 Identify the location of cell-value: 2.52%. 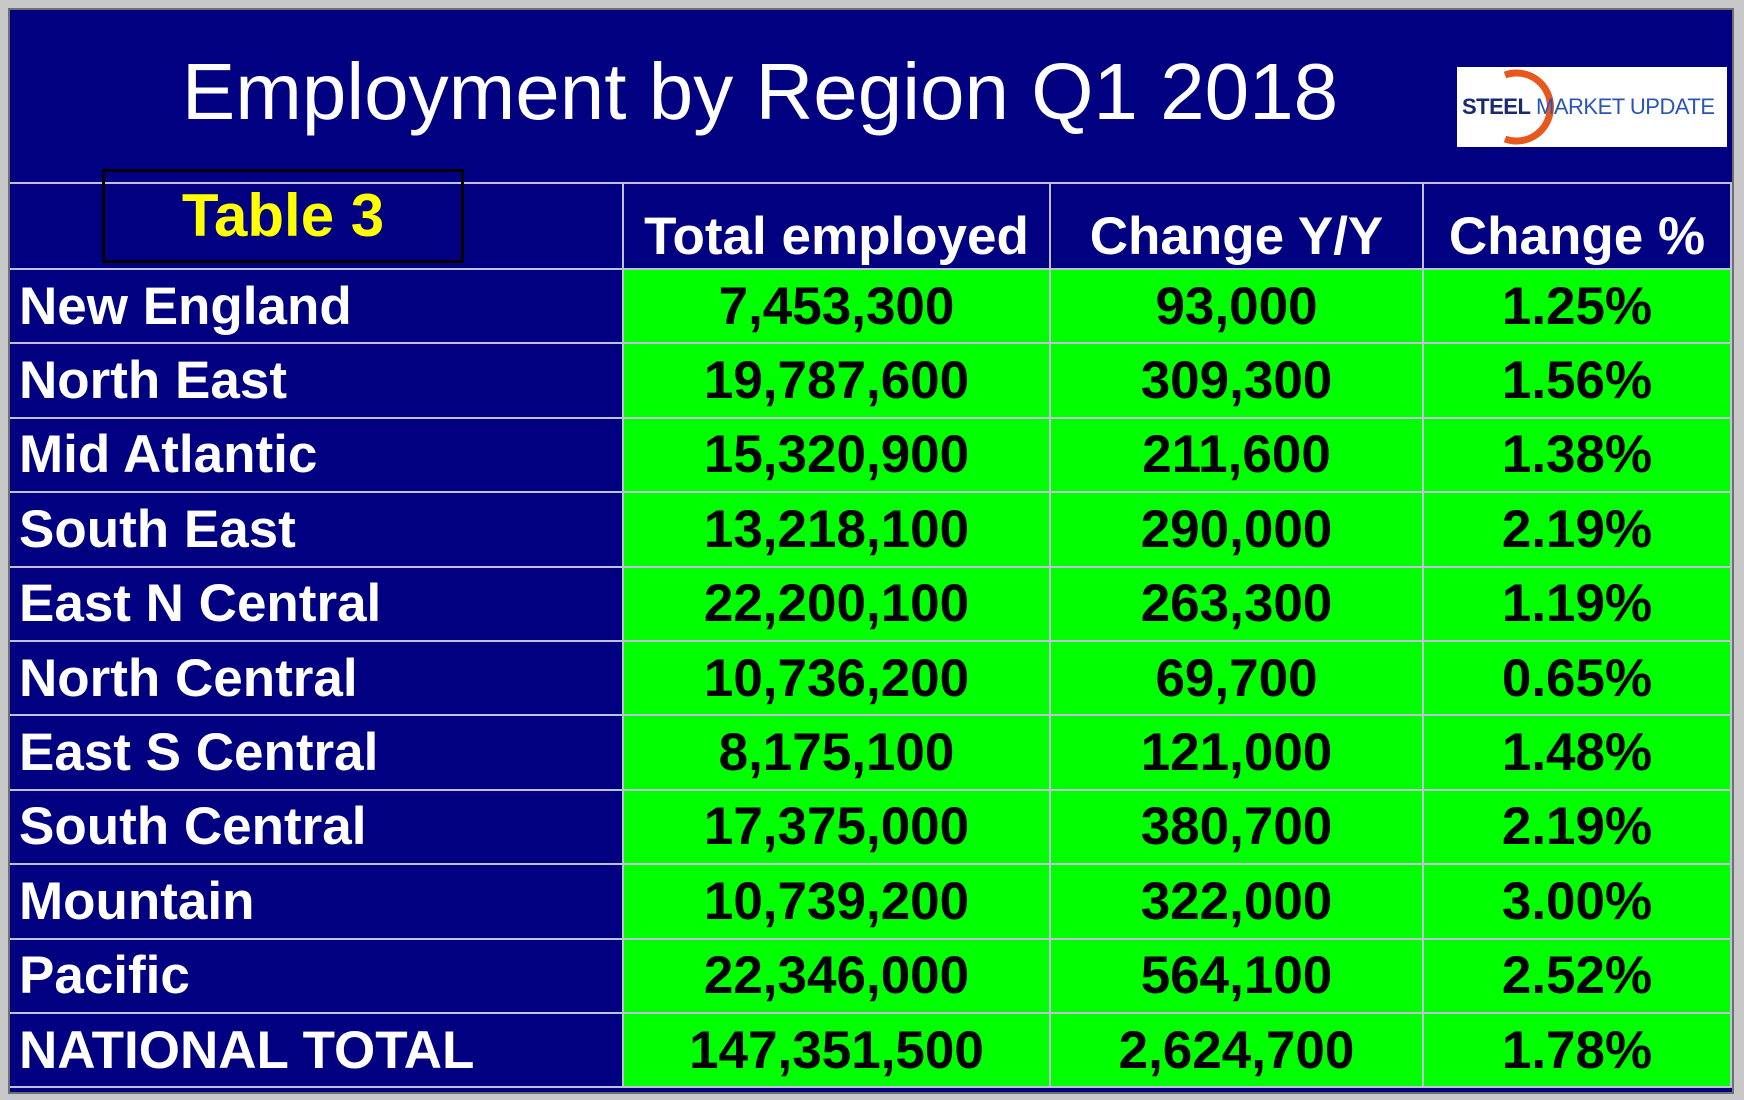
(1578, 976).